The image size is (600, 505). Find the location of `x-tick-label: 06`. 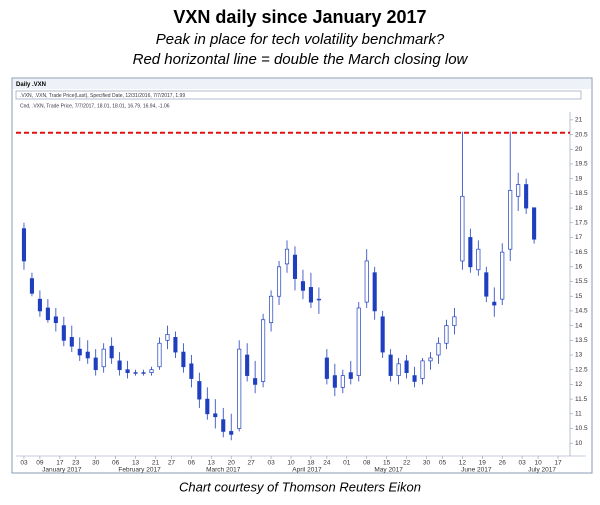

x-tick-label: 06 is located at coordinates (116, 463).